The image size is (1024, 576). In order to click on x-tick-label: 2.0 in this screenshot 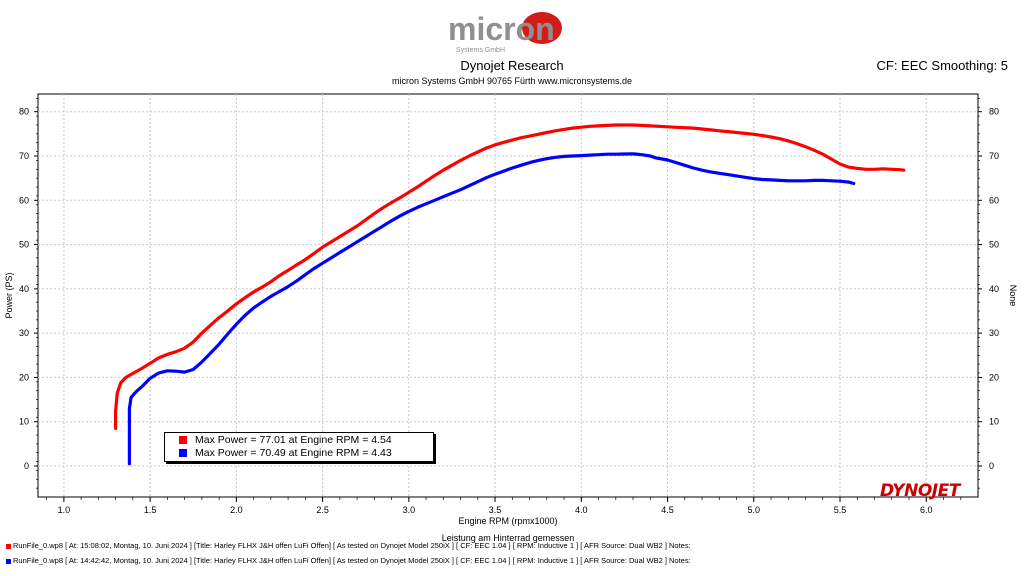, I will do `click(236, 510)`.